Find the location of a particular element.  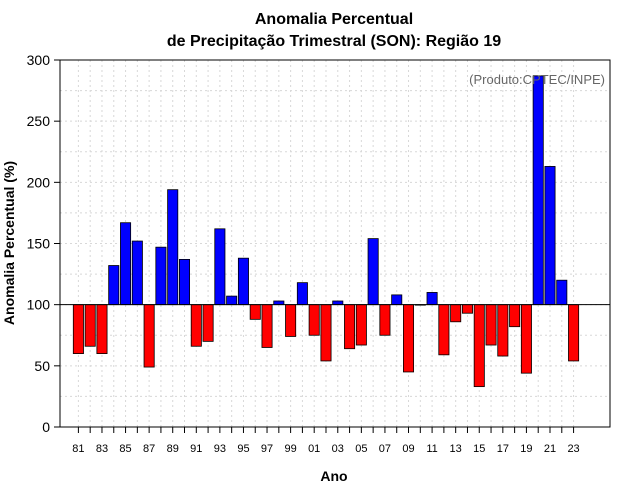

x-tick-label: 13 is located at coordinates (456, 449).